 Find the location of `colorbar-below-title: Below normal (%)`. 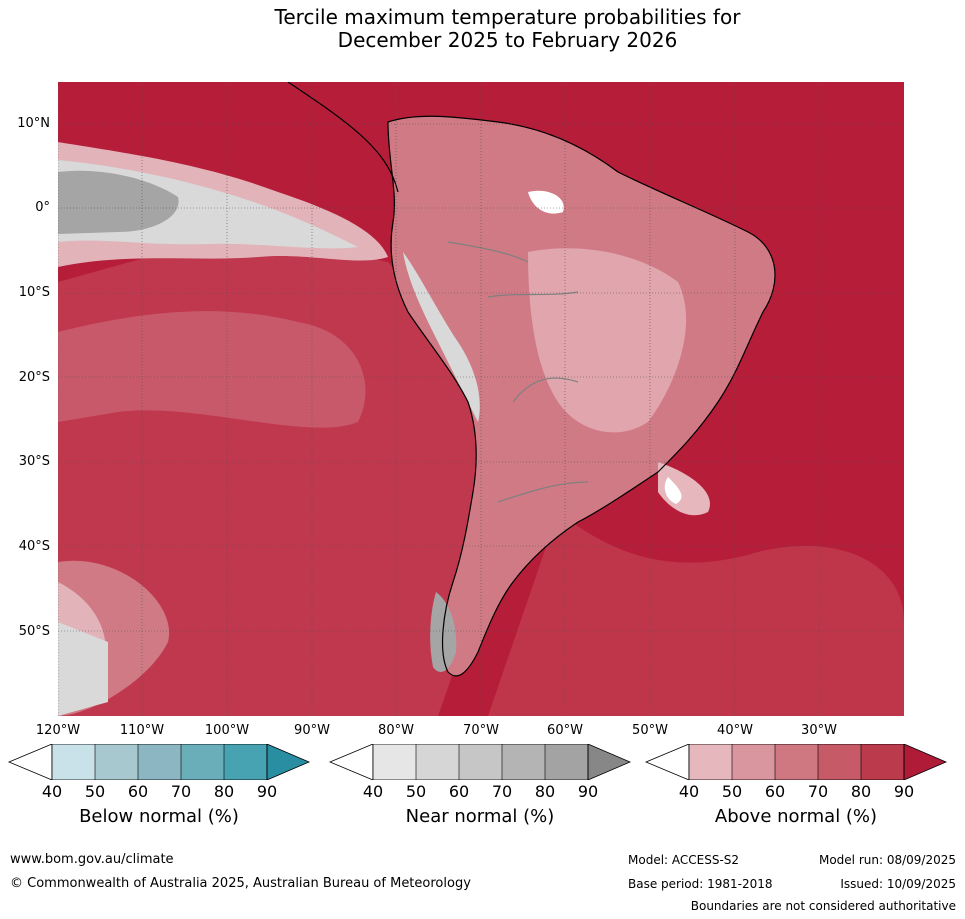

colorbar-below-title: Below normal (%) is located at coordinates (159, 816).